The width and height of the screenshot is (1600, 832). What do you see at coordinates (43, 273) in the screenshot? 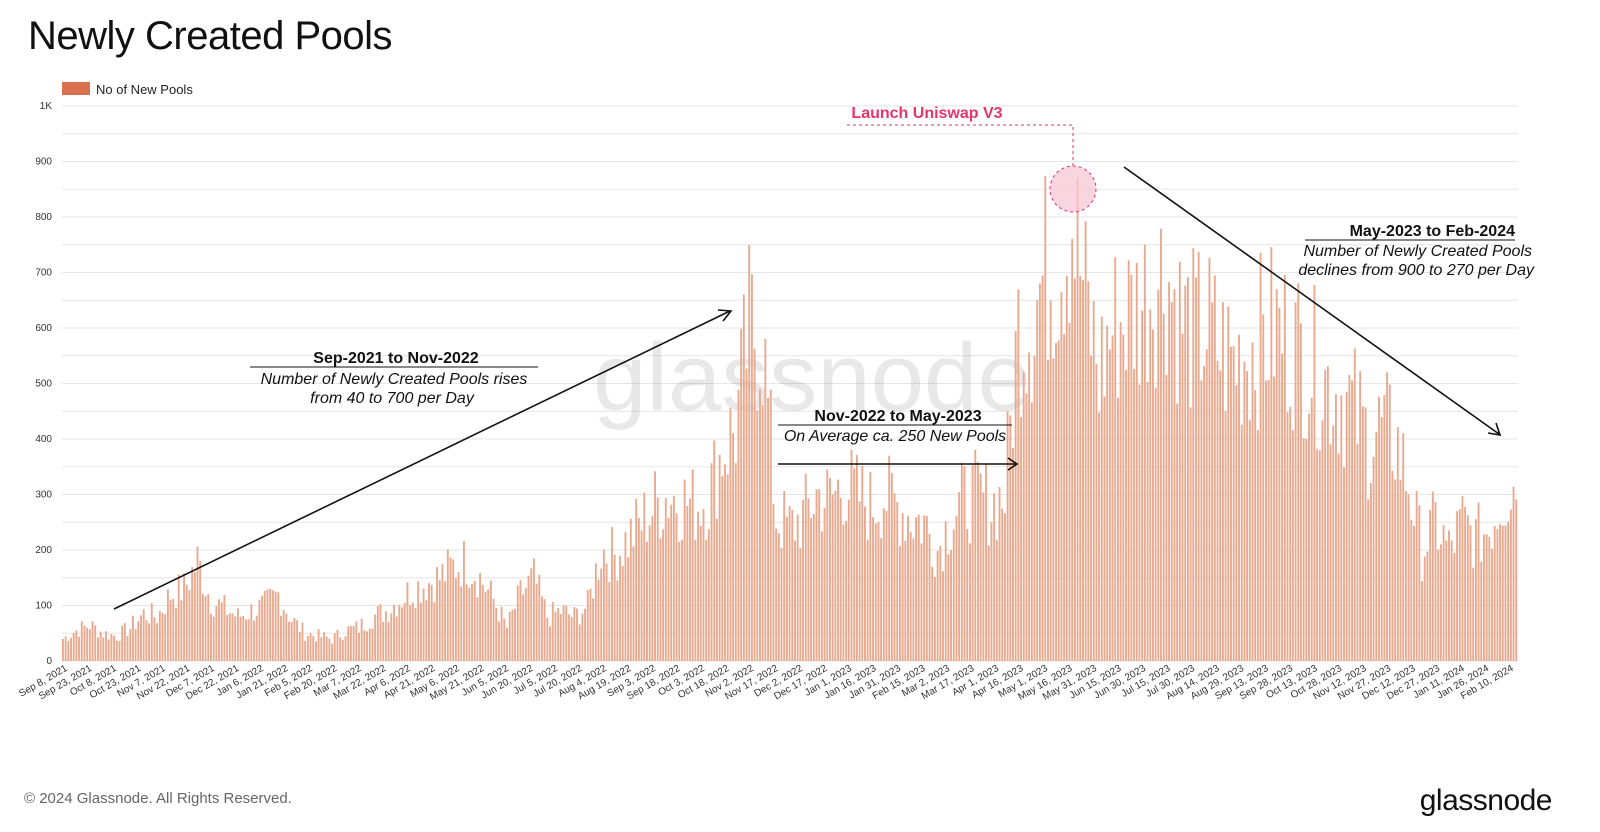
I see `y-tick-label: 700` at bounding box center [43, 273].